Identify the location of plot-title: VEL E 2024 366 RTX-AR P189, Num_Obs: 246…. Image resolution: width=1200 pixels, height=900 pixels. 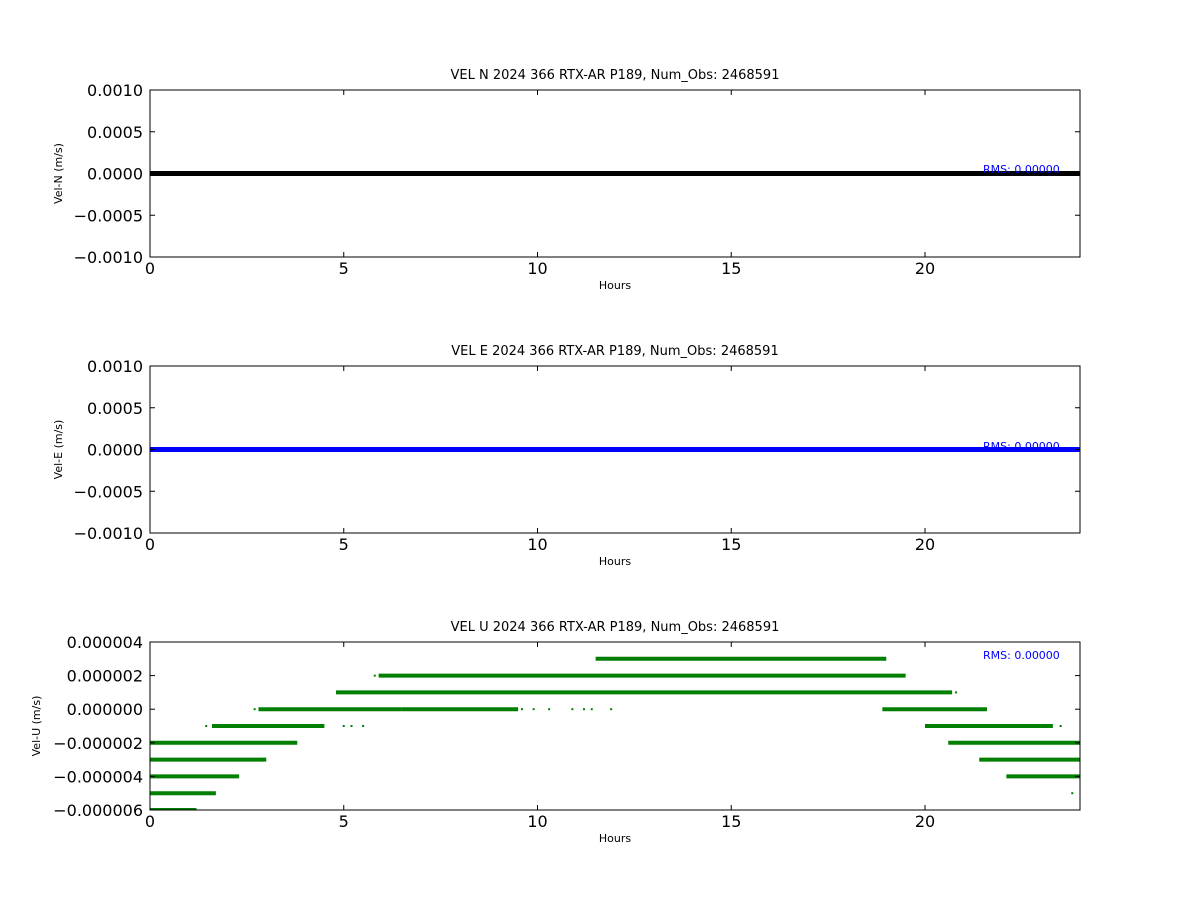
(614, 351).